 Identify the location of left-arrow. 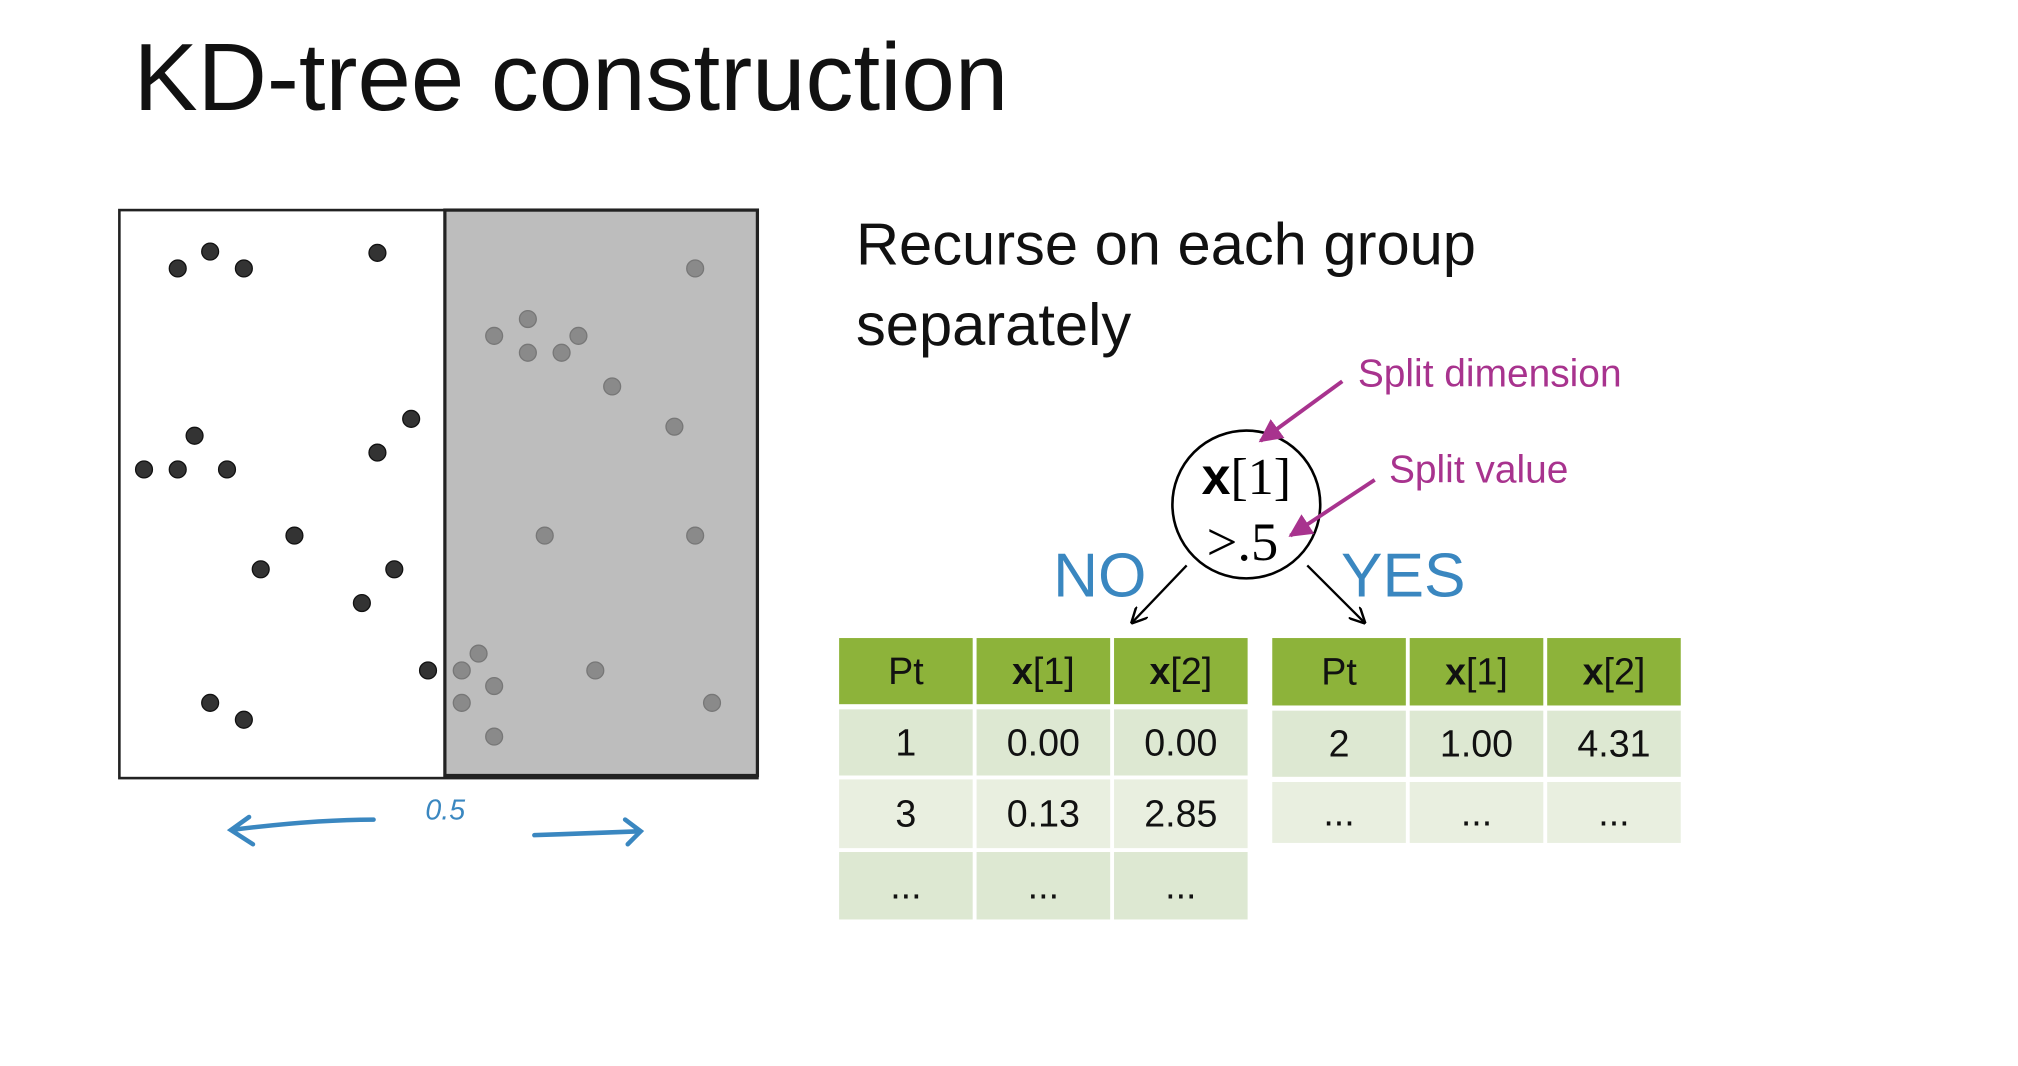
(301, 830).